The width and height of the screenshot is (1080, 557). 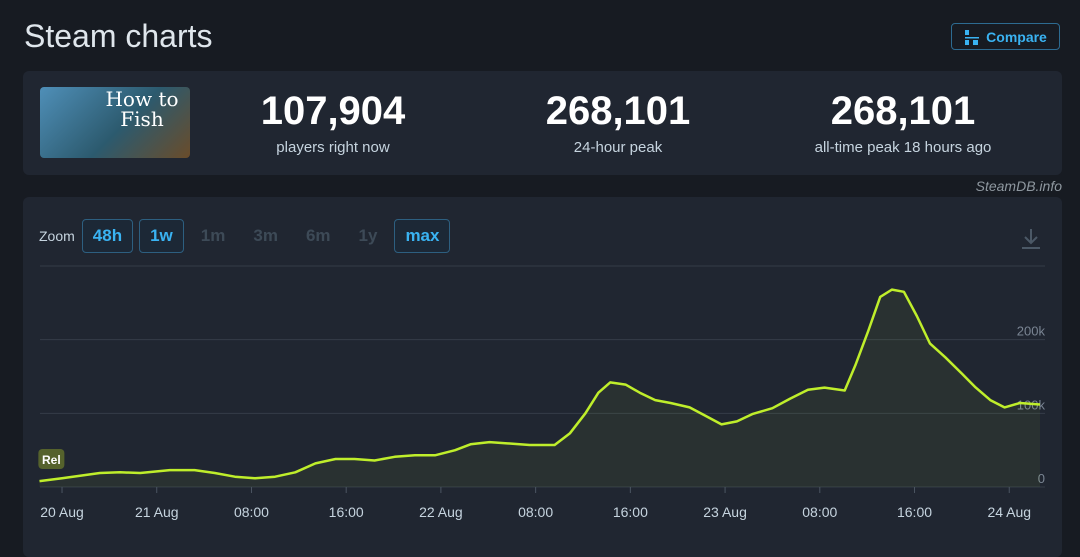 I want to click on zoom-button: 3m, so click(x=265, y=235).